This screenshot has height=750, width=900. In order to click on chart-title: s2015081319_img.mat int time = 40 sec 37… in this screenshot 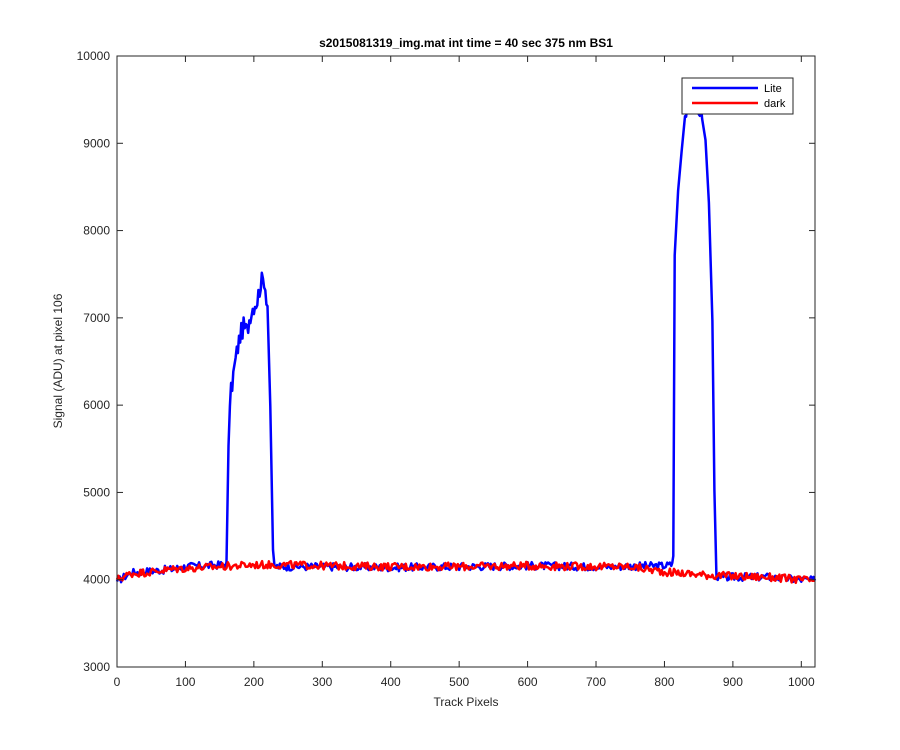, I will do `click(466, 43)`.